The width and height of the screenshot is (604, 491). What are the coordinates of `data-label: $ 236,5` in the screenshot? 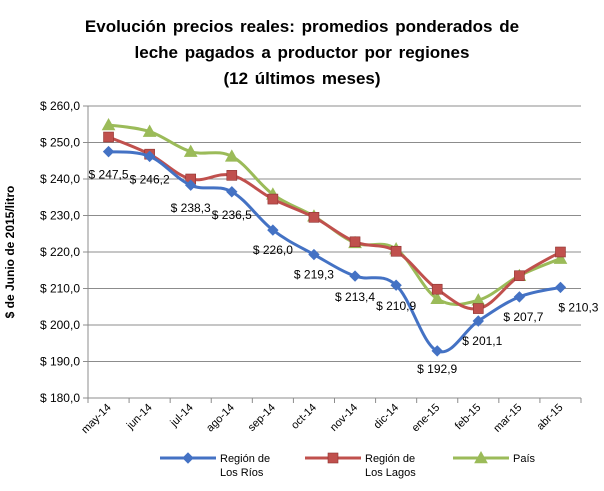 It's located at (232, 215).